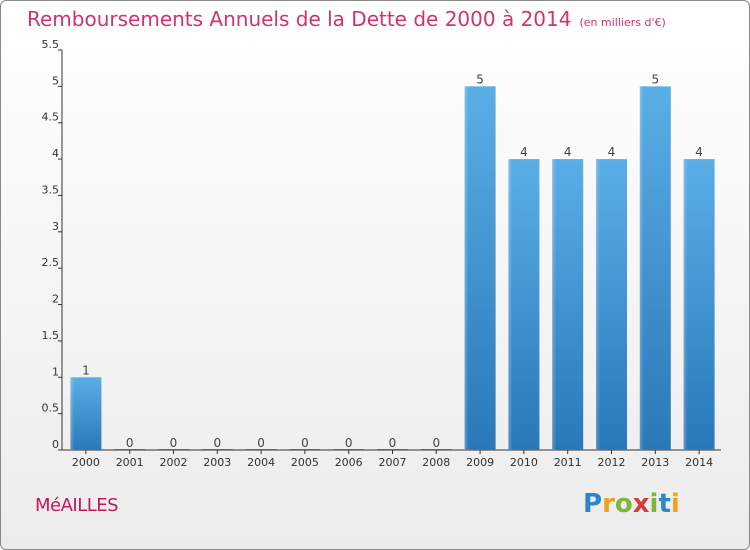 The height and width of the screenshot is (550, 750). I want to click on x-tick-label: 2006, so click(349, 462).